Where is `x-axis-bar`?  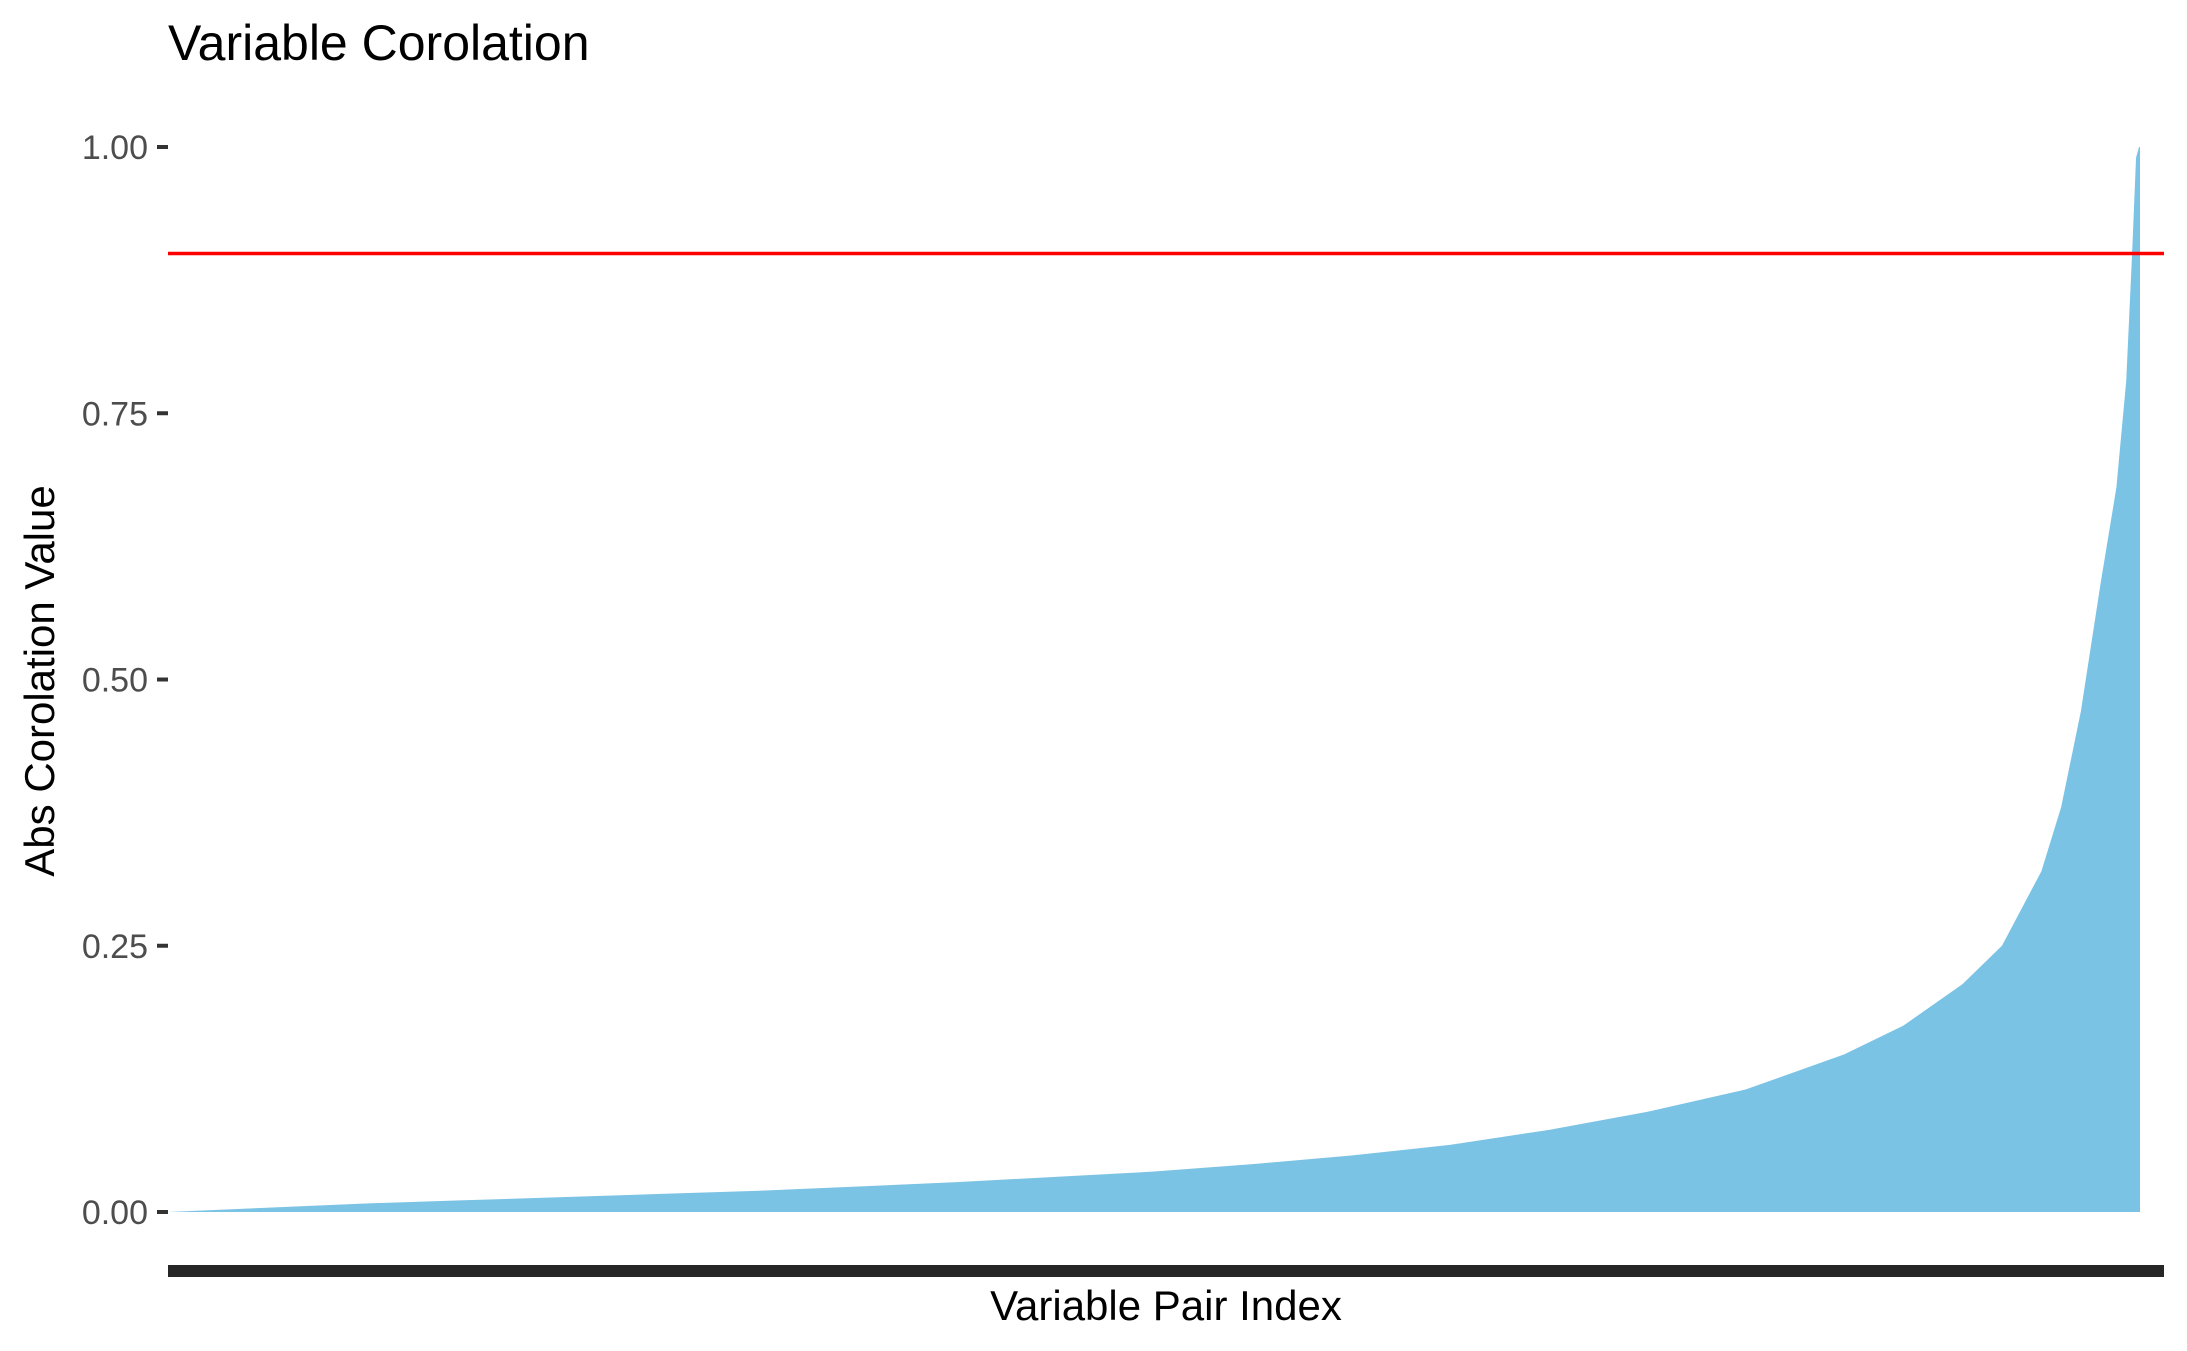 x-axis-bar is located at coordinates (1166, 1271).